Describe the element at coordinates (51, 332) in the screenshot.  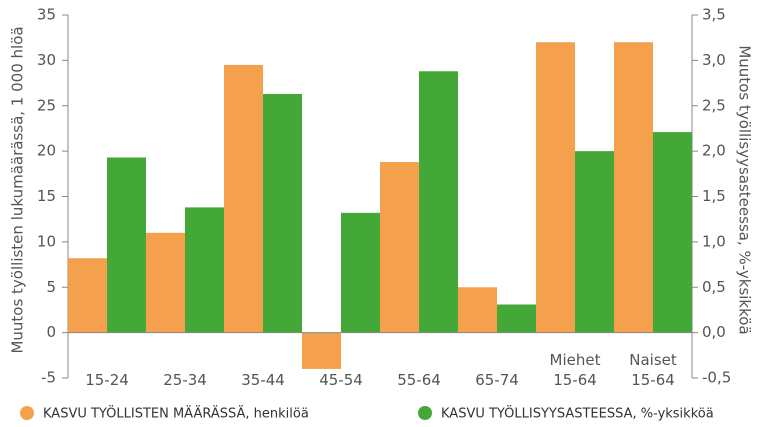
I see `y-tick-label: 0` at that location.